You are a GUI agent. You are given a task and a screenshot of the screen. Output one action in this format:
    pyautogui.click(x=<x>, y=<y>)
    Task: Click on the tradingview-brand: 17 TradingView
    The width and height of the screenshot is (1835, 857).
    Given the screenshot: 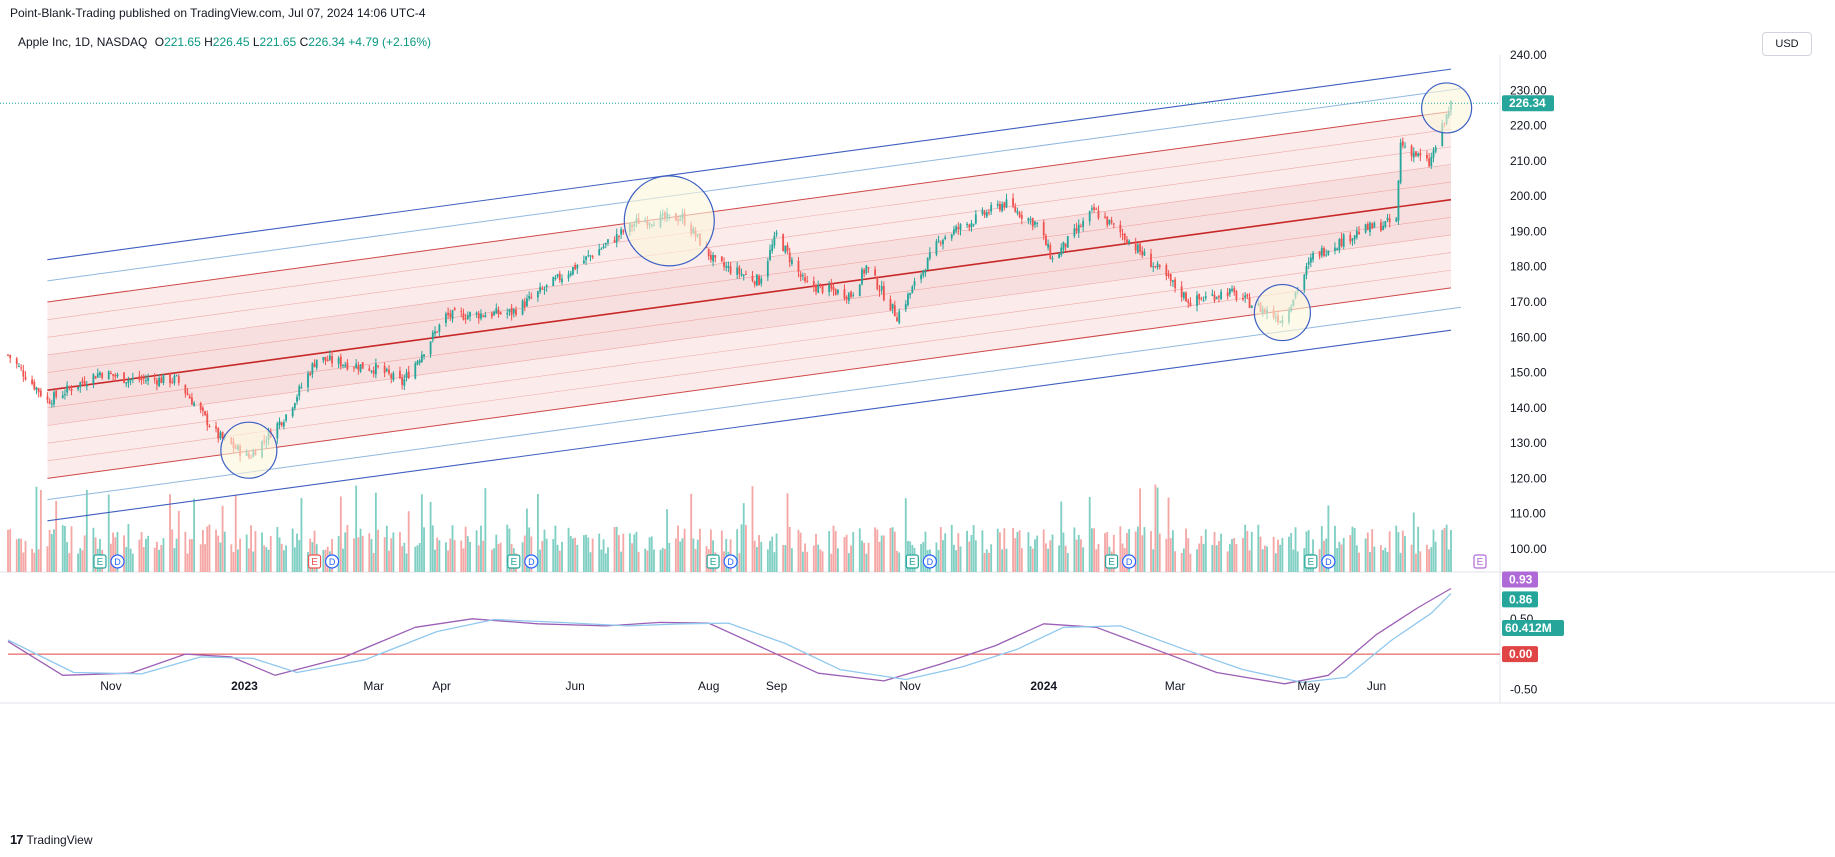 What is the action you would take?
    pyautogui.click(x=51, y=839)
    